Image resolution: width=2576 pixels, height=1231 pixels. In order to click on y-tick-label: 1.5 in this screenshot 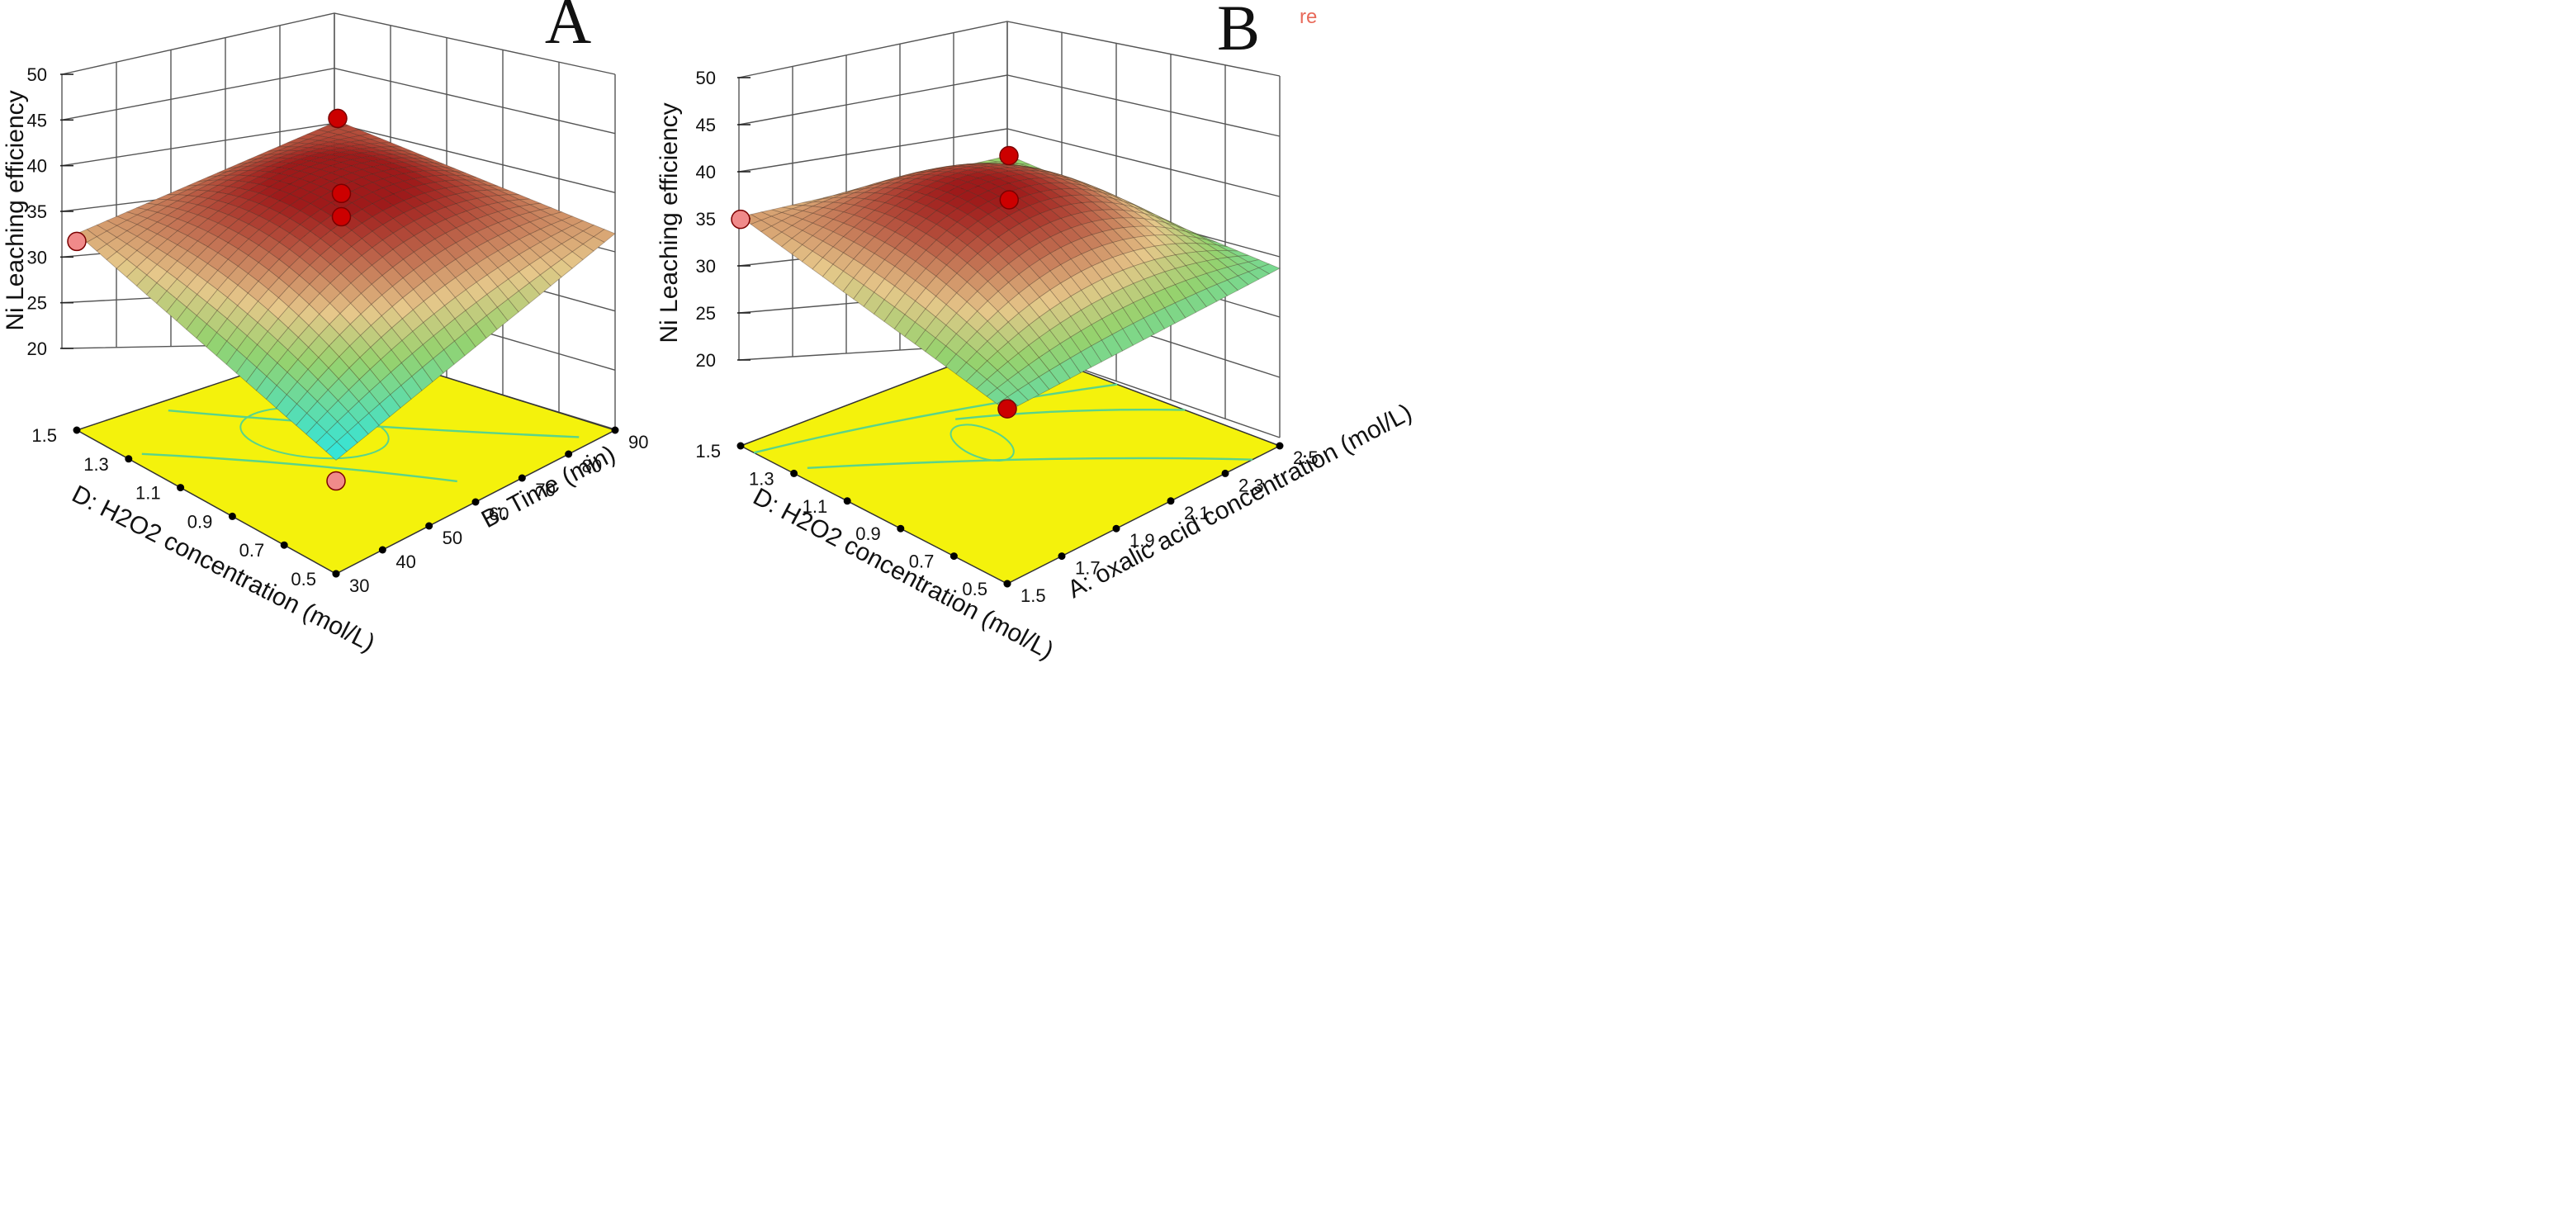, I will do `click(708, 451)`.